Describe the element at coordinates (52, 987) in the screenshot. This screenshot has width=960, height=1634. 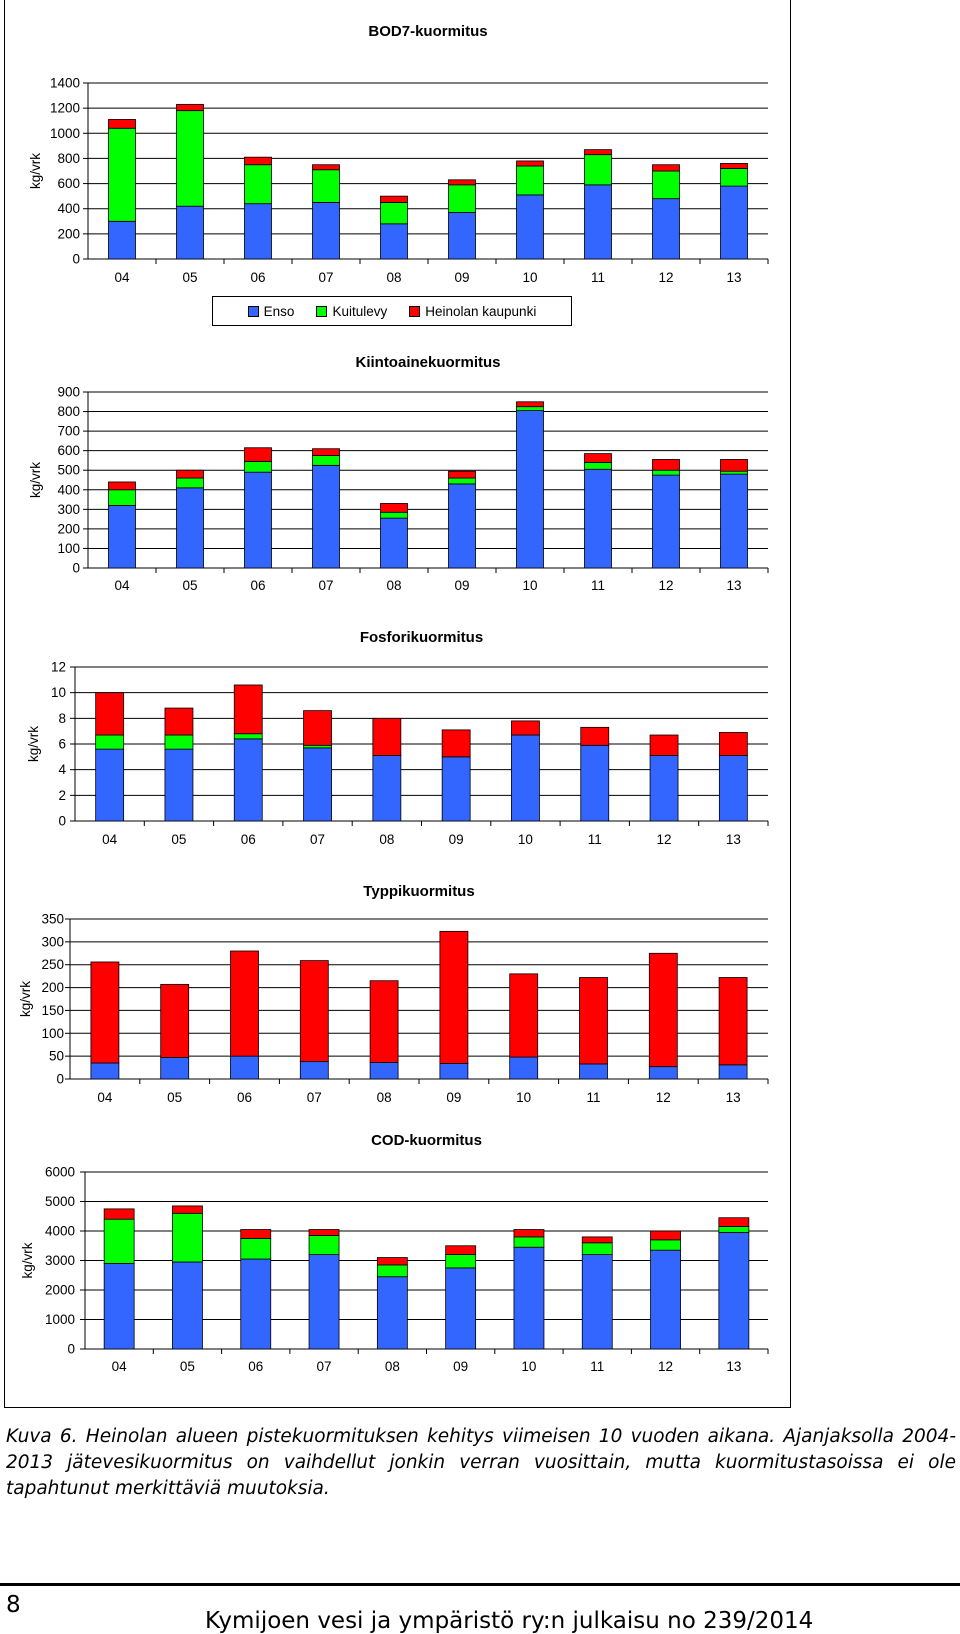
I see `y-tick-label: 200` at that location.